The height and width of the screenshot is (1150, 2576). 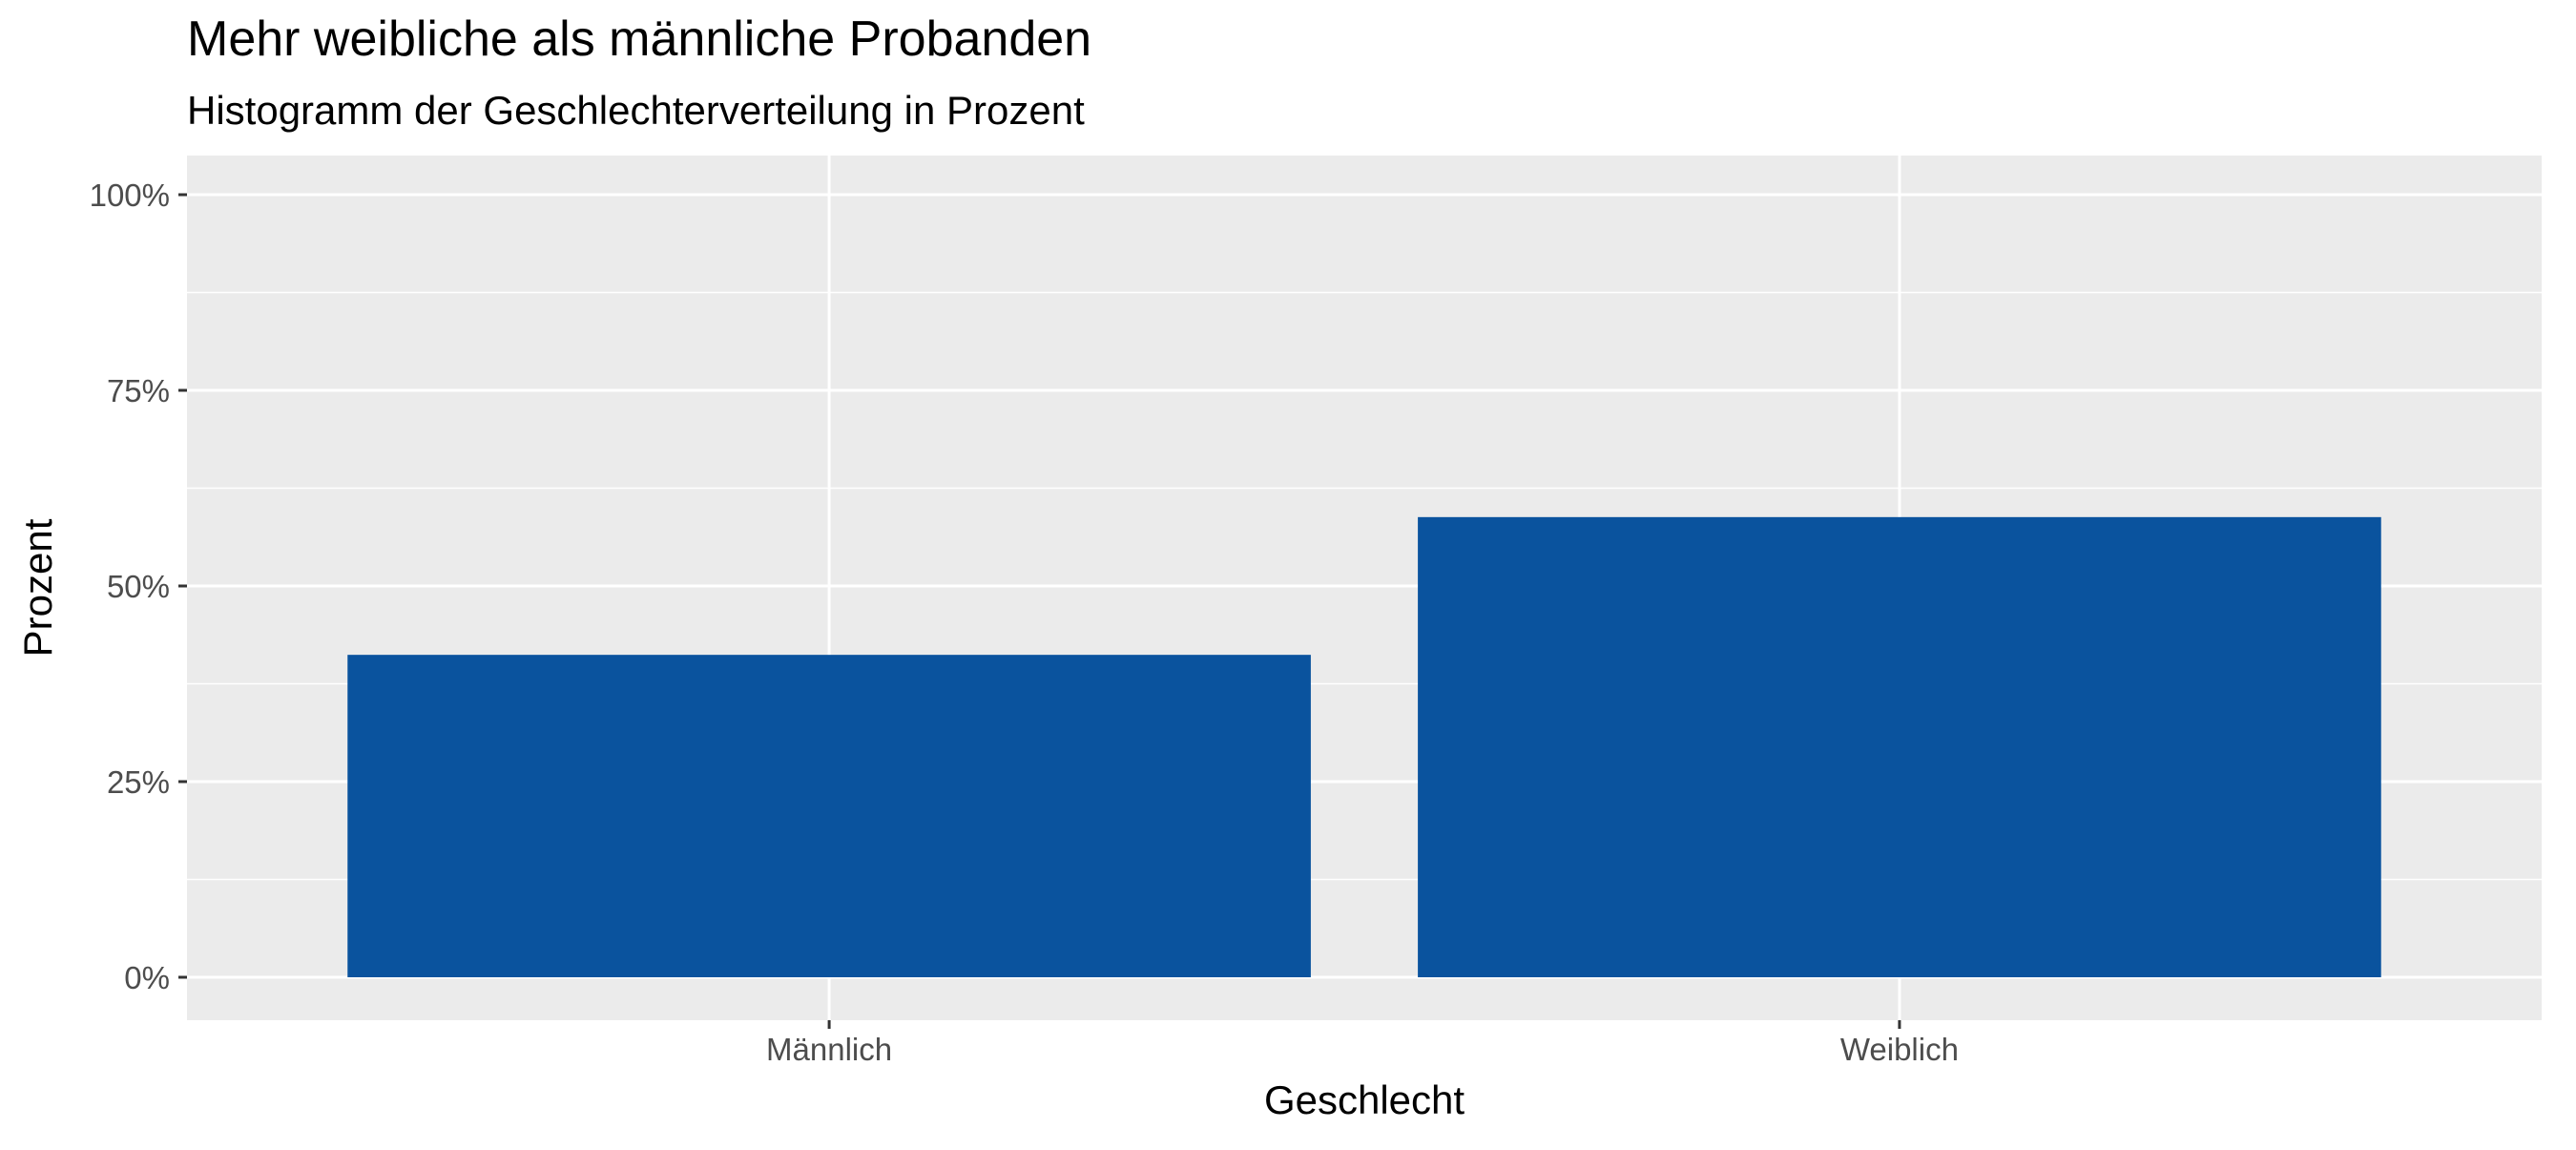 I want to click on y-tick-label: 0%, so click(x=147, y=977).